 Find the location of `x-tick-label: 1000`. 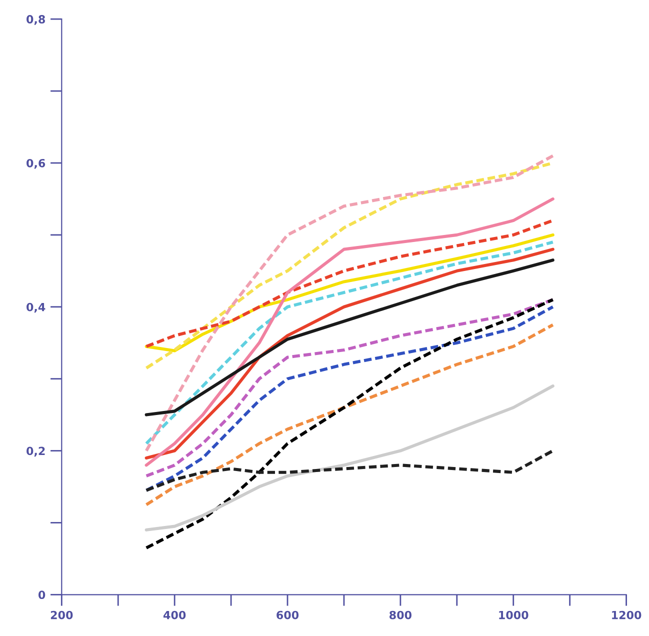

x-tick-label: 1000 is located at coordinates (513, 615).